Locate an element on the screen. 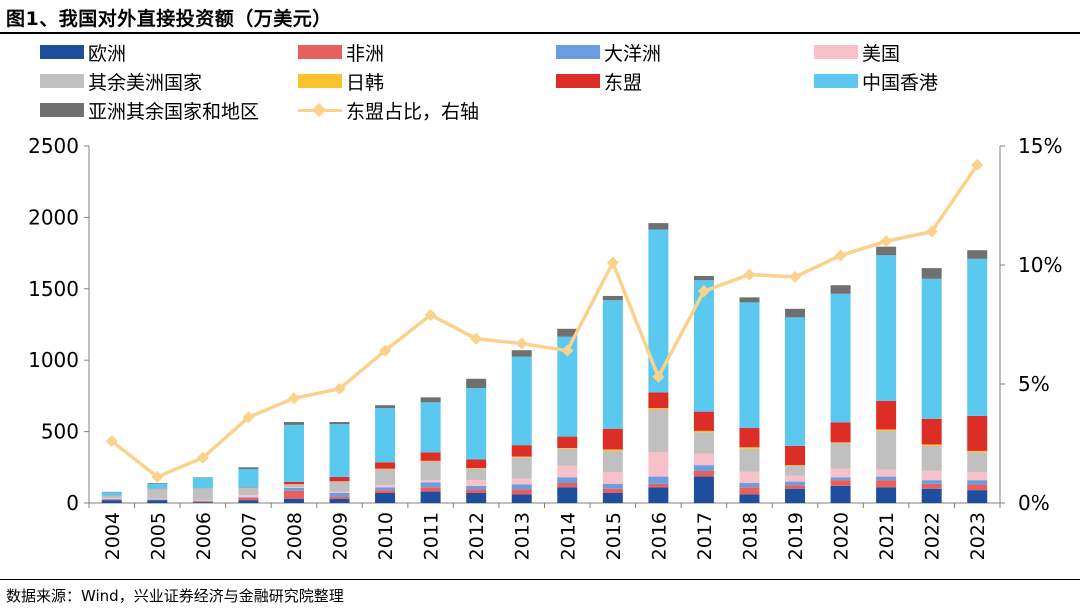 The height and width of the screenshot is (609, 1080). bottom-rule is located at coordinates (540, 579).